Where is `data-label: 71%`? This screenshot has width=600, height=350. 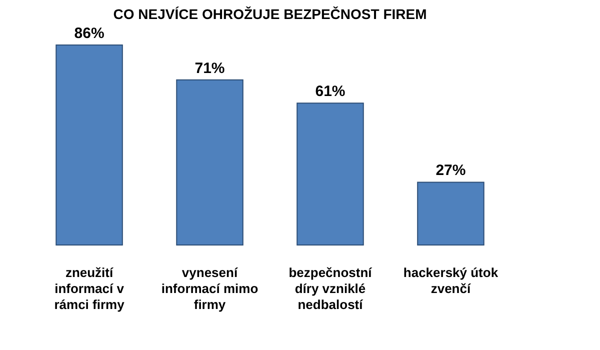
data-label: 71% is located at coordinates (209, 68).